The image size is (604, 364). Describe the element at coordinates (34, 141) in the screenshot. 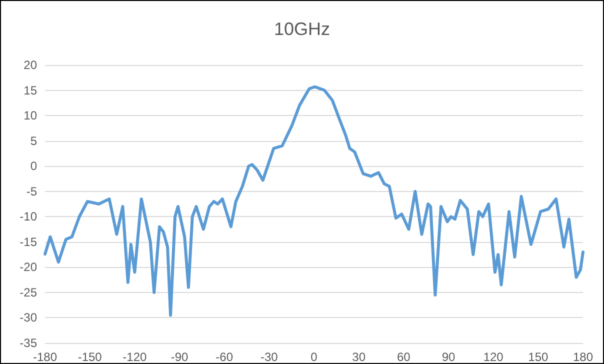

I see `y-tick-label: 5` at that location.